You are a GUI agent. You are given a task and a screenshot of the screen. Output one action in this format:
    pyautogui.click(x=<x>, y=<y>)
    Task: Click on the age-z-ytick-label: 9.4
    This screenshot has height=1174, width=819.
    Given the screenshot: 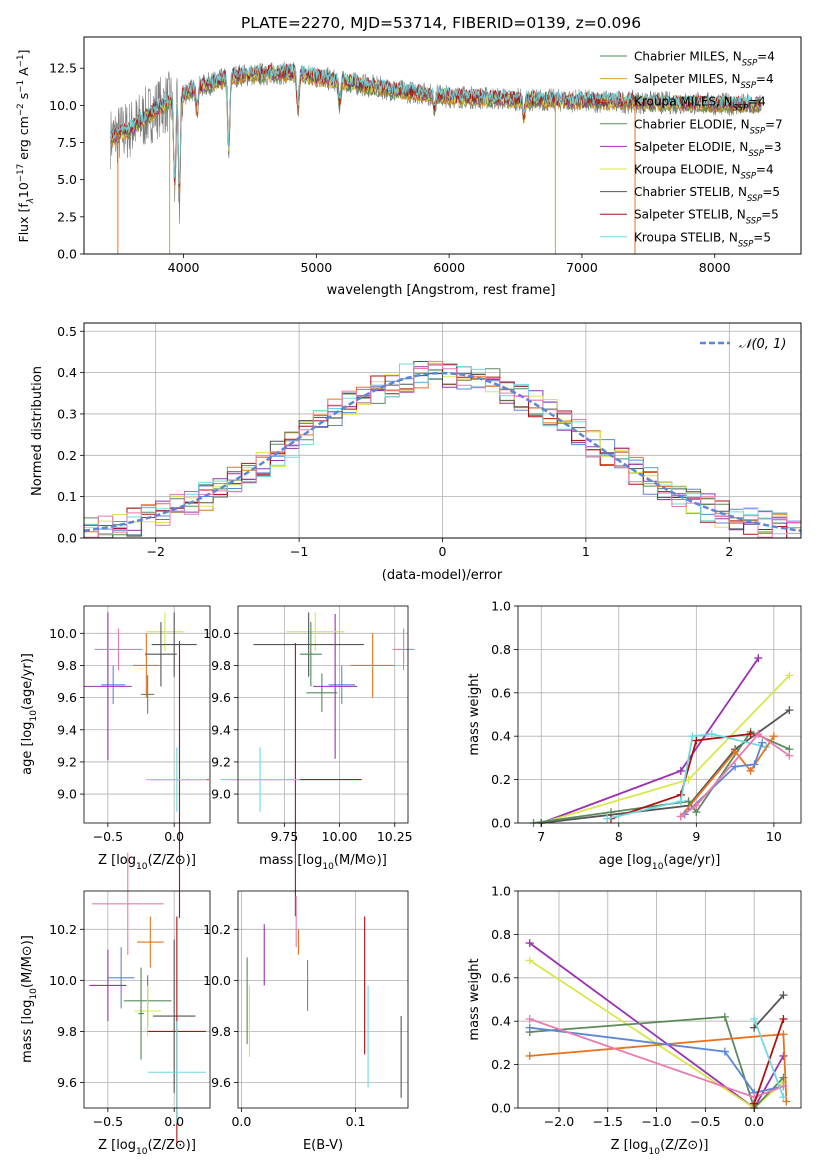 What is the action you would take?
    pyautogui.click(x=67, y=729)
    